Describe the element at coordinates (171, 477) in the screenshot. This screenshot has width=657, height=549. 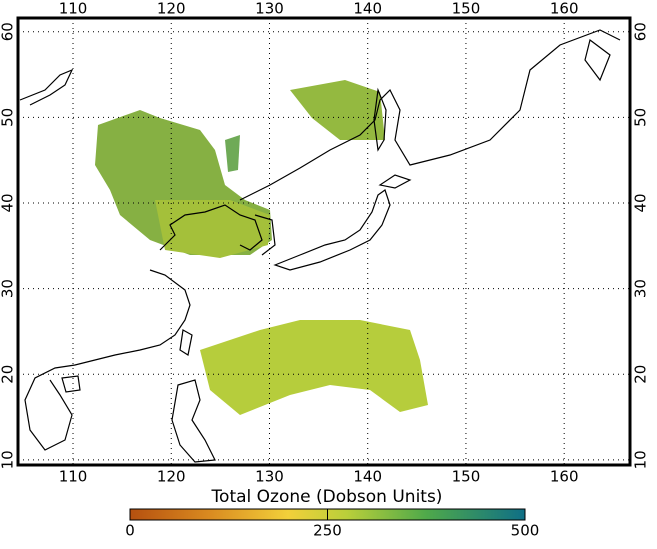
I see `lon-label-bottom: 120` at that location.